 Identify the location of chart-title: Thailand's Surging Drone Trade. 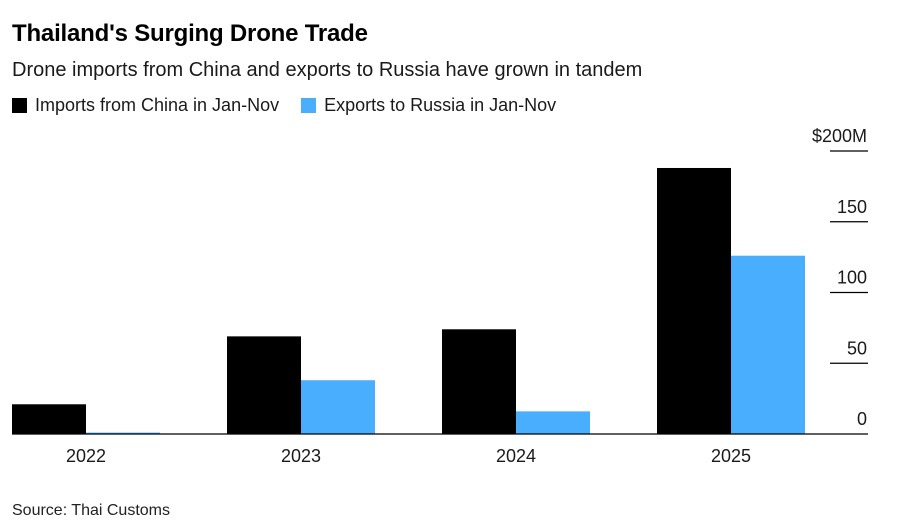
(190, 33).